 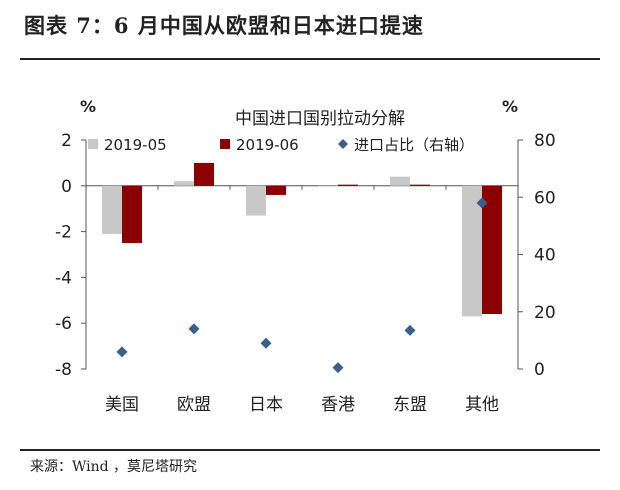 What do you see at coordinates (545, 313) in the screenshot?
I see `right-tick-label: 20` at bounding box center [545, 313].